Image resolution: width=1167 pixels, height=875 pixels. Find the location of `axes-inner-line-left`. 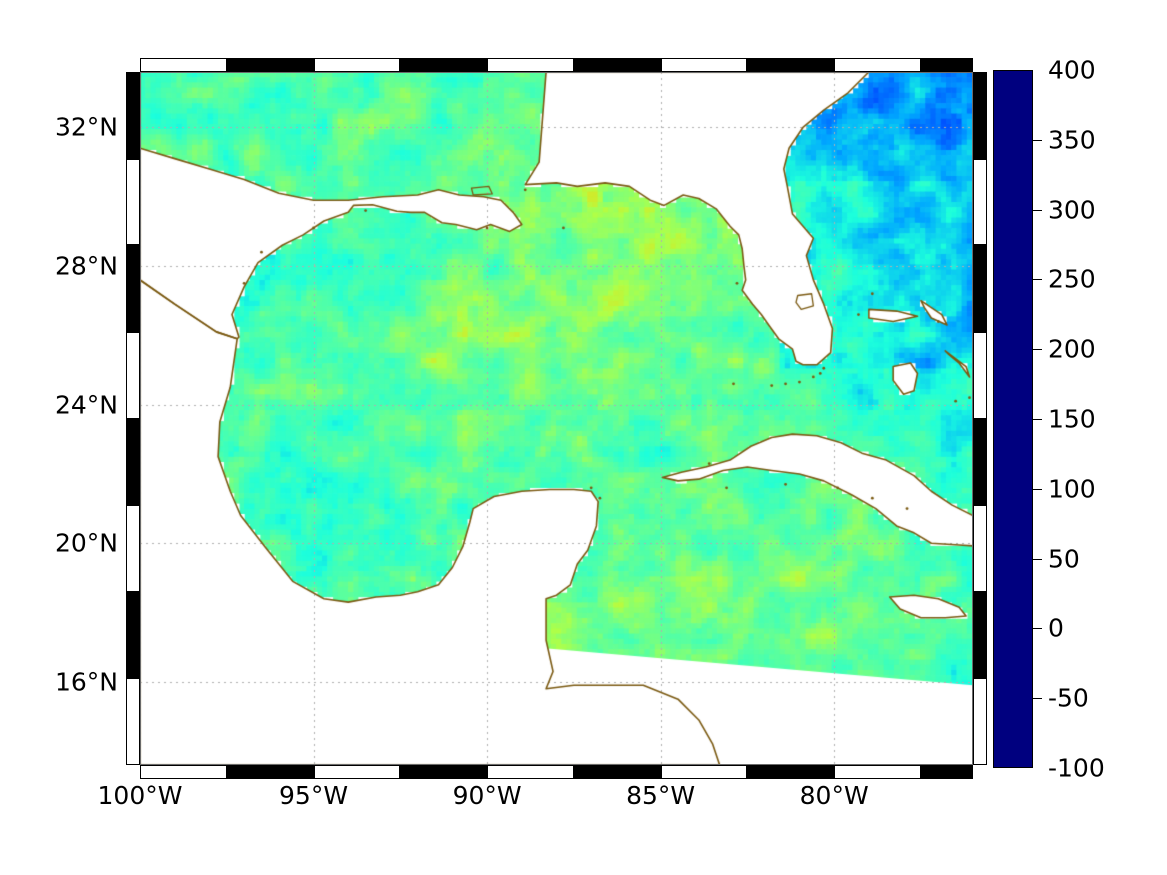

axes-inner-line-left is located at coordinates (140, 418).